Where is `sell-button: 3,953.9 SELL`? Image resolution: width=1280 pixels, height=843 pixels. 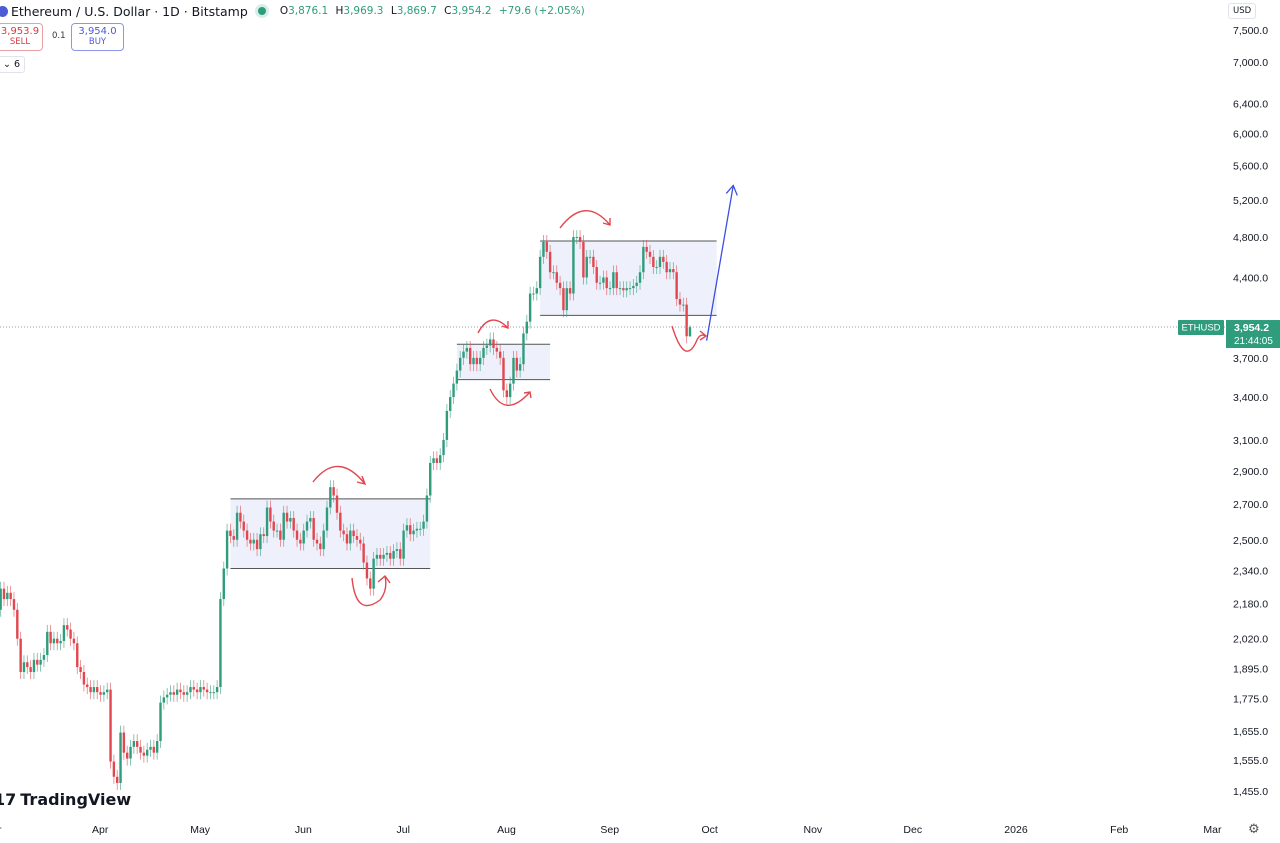 sell-button: 3,953.9 SELL is located at coordinates (21, 37).